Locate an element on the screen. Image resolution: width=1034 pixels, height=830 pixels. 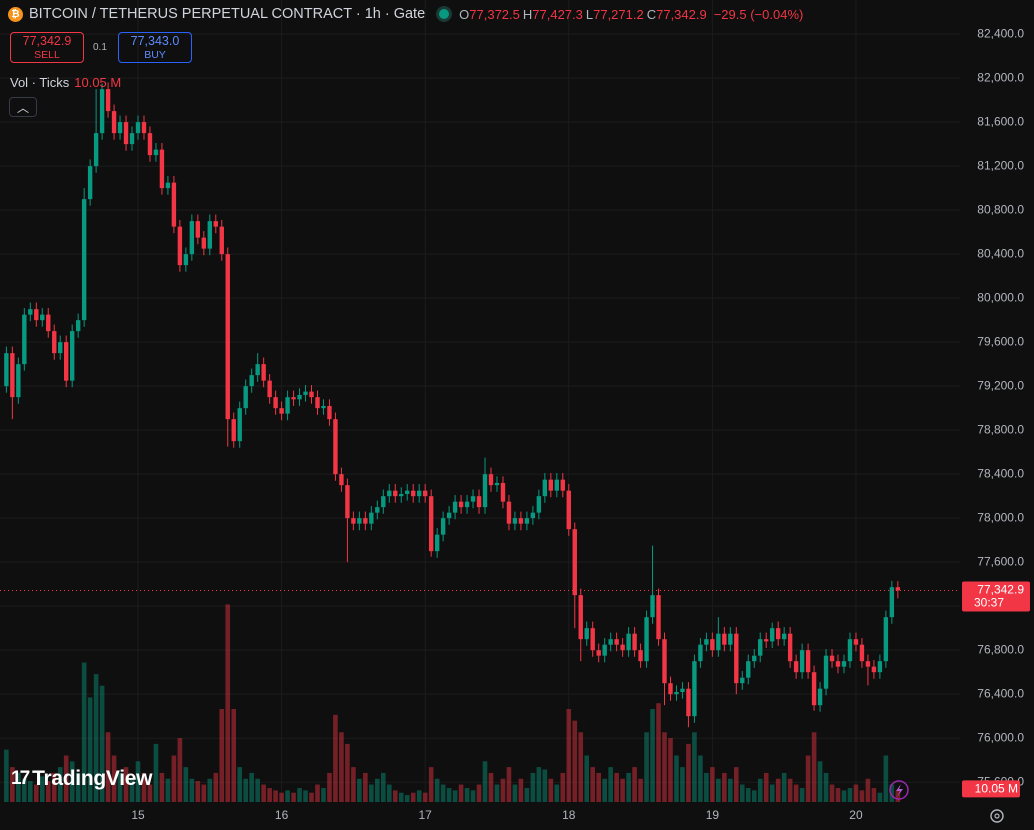
price-axis-bg is located at coordinates (997, 415).